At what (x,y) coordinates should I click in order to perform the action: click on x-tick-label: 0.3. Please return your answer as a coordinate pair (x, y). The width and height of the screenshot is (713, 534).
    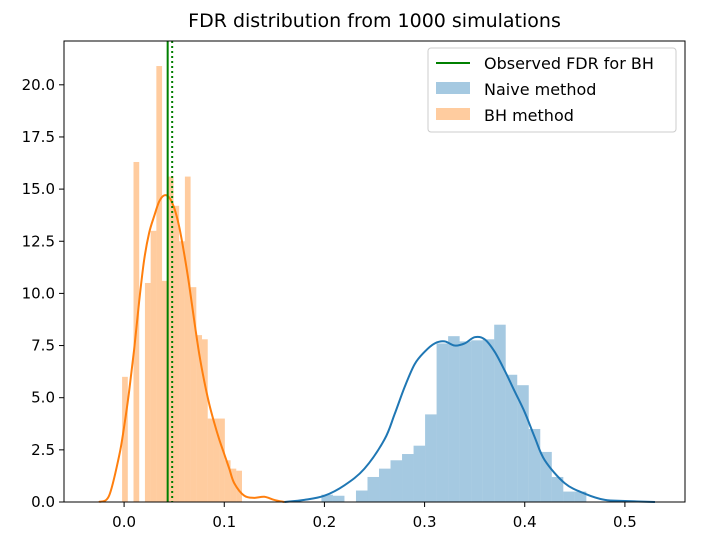
    Looking at the image, I should click on (425, 522).